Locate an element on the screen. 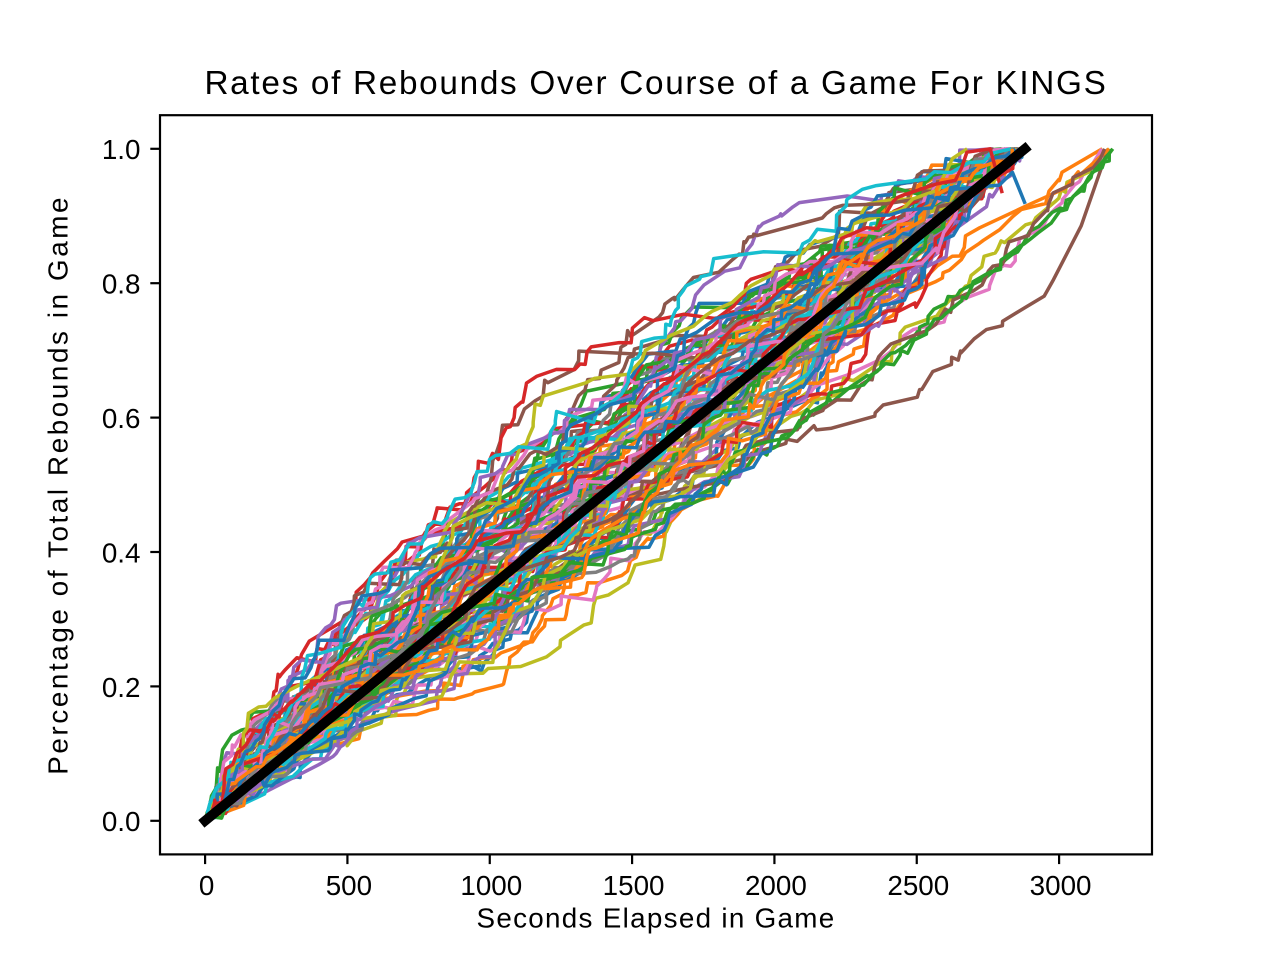 The image size is (1280, 960). svg-text: 0.8 is located at coordinates (121, 284).